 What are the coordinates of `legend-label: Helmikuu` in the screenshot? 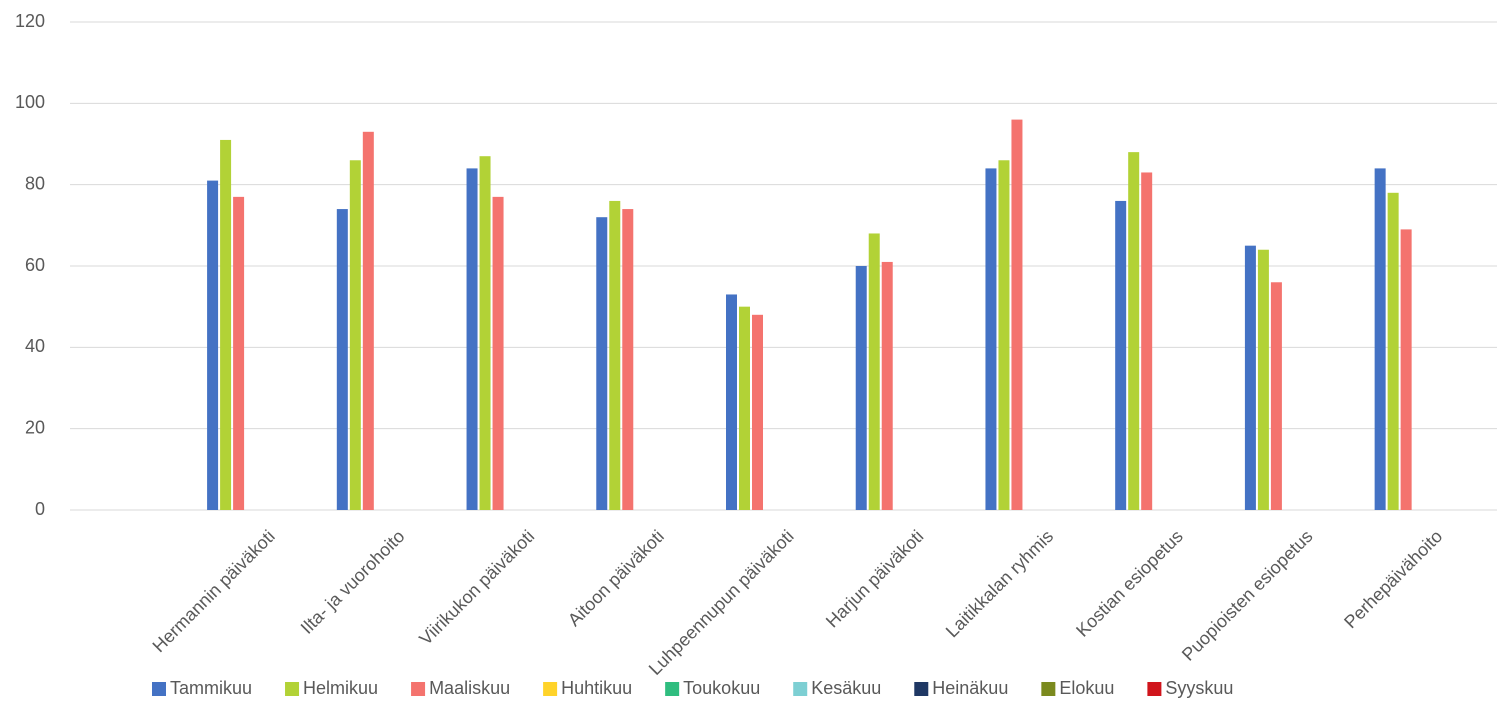 It's located at (340, 688).